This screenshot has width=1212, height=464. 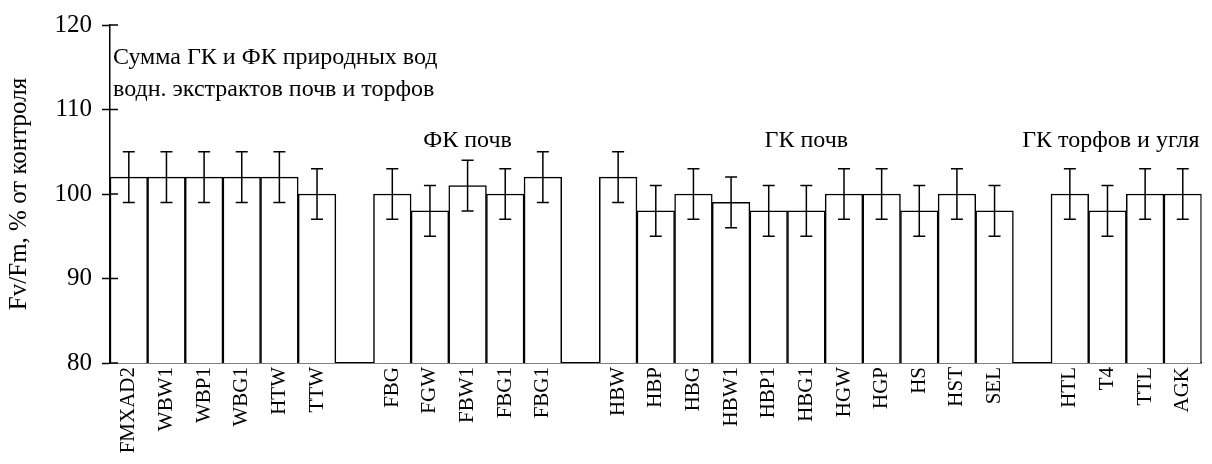 I want to click on x-tick-label: HS, so click(x=917, y=380).